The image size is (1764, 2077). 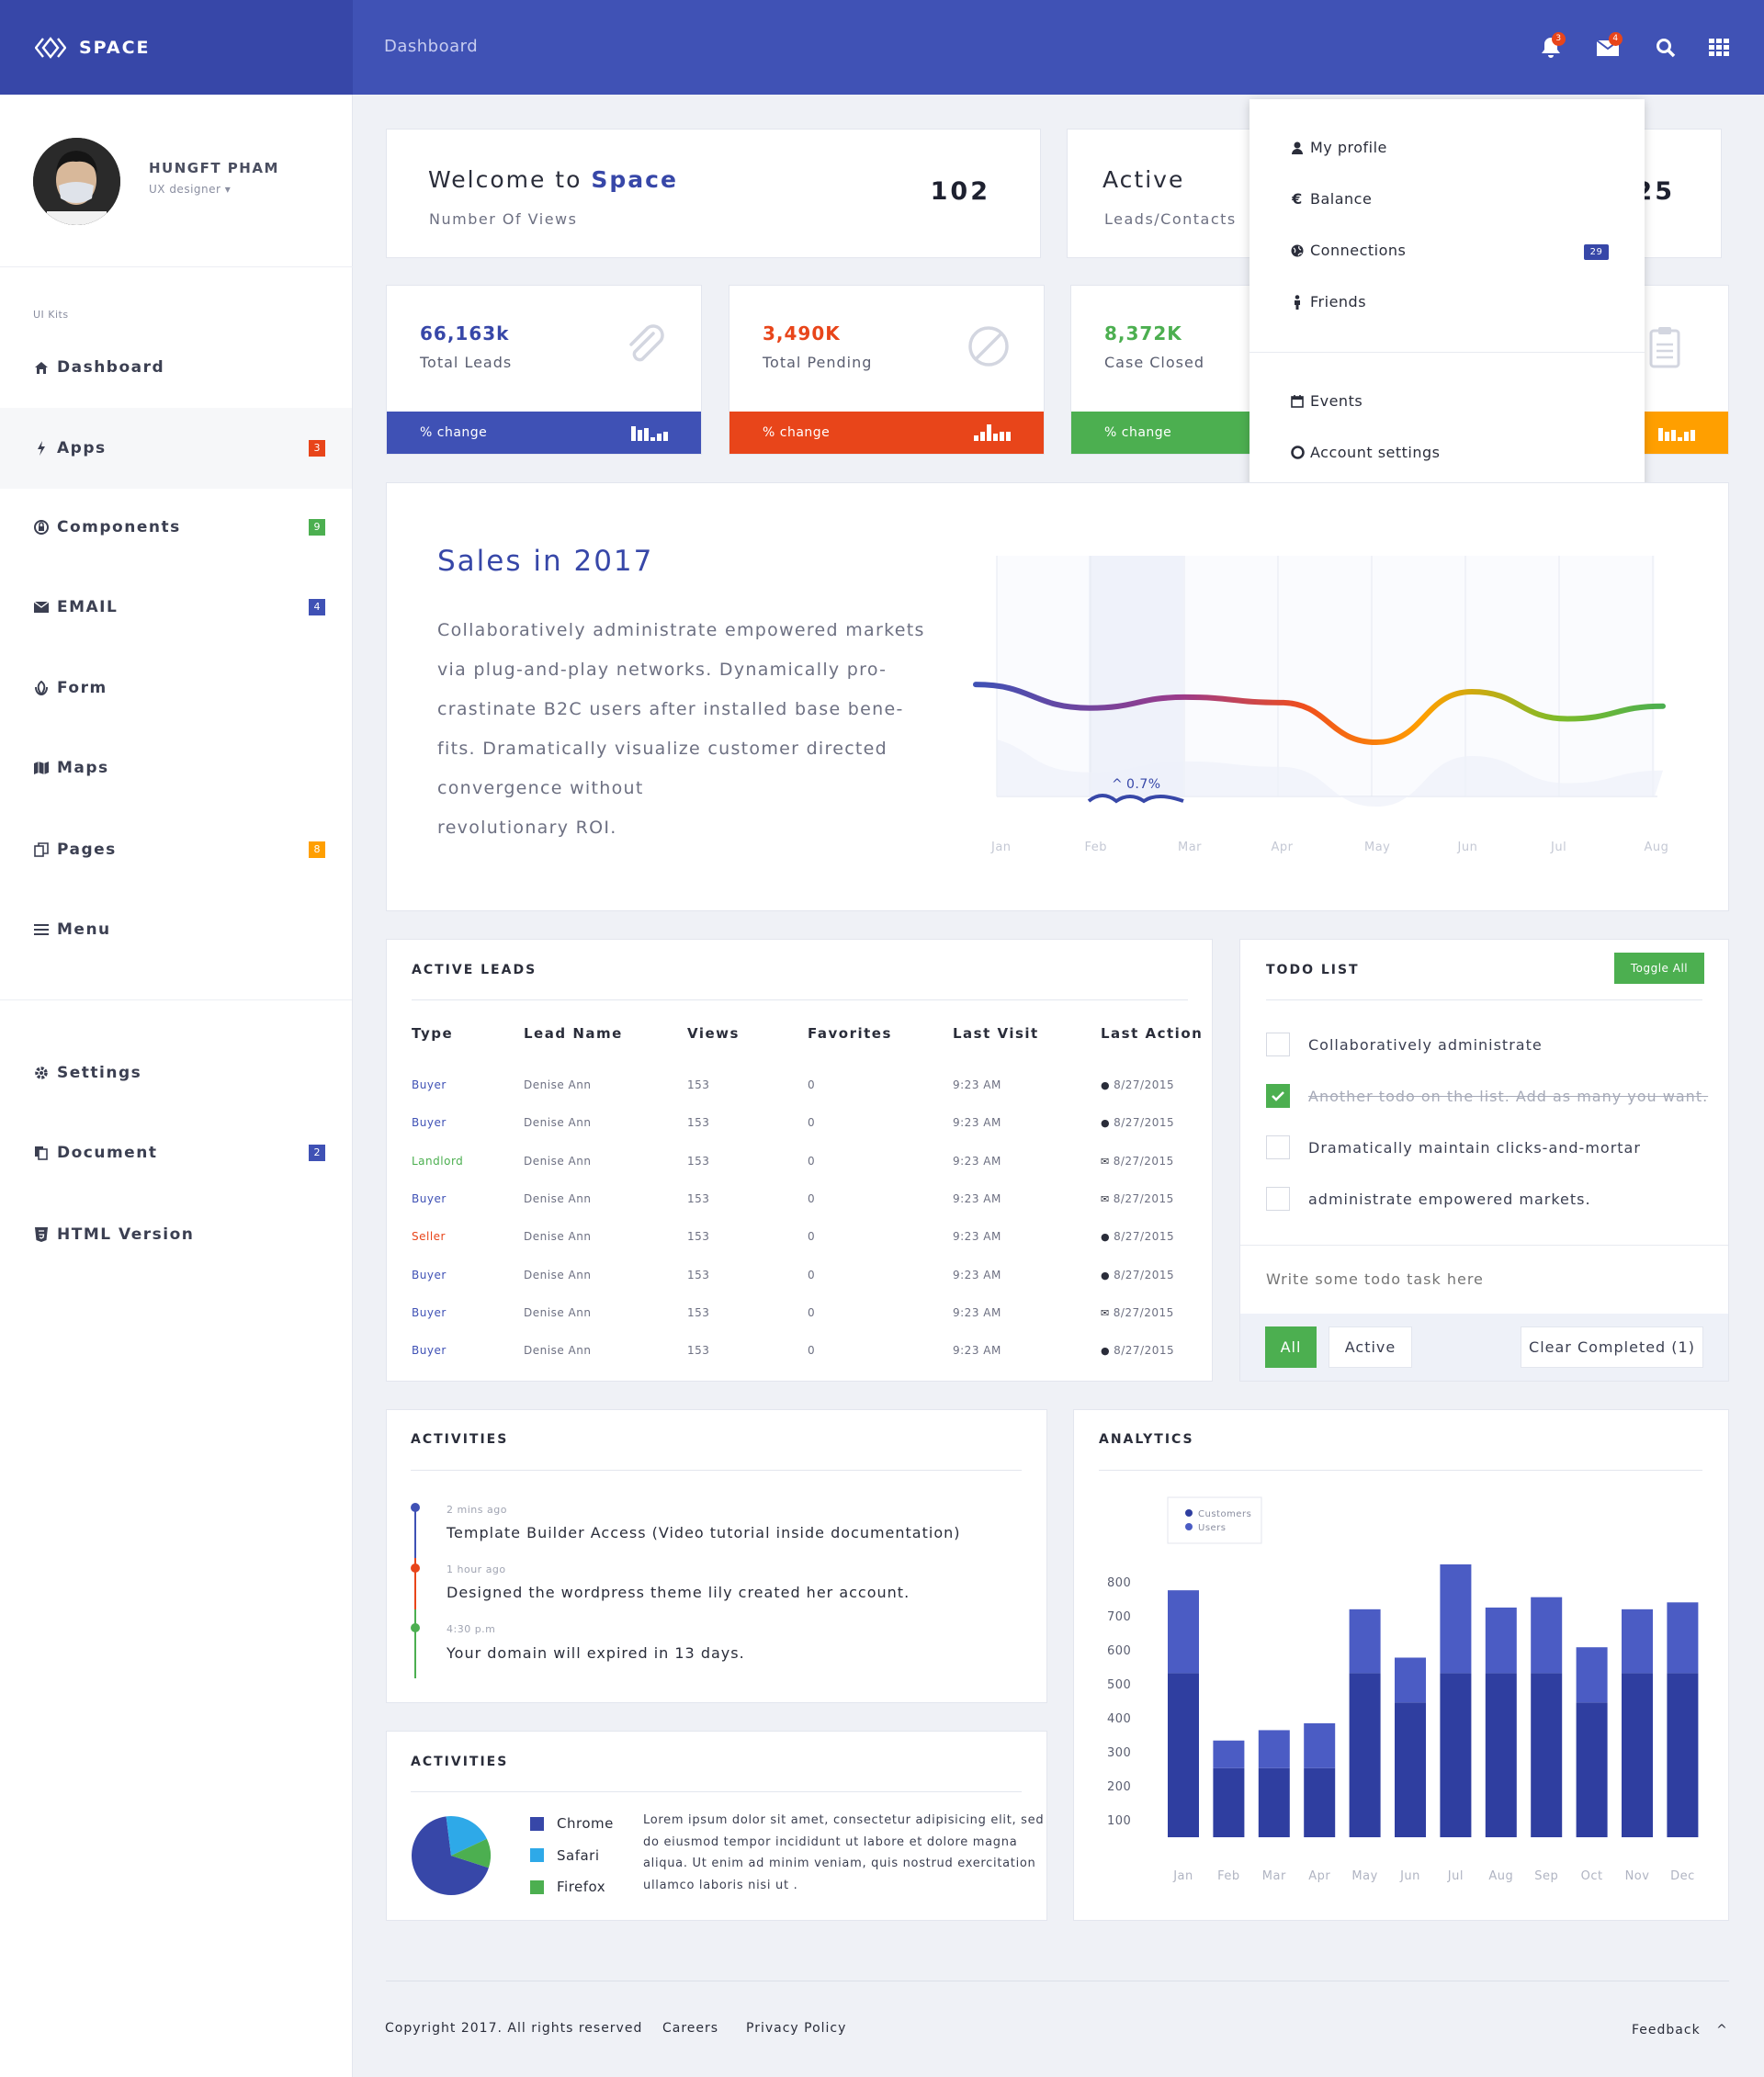 What do you see at coordinates (1135, 799) in the screenshot?
I see `highlight-wave` at bounding box center [1135, 799].